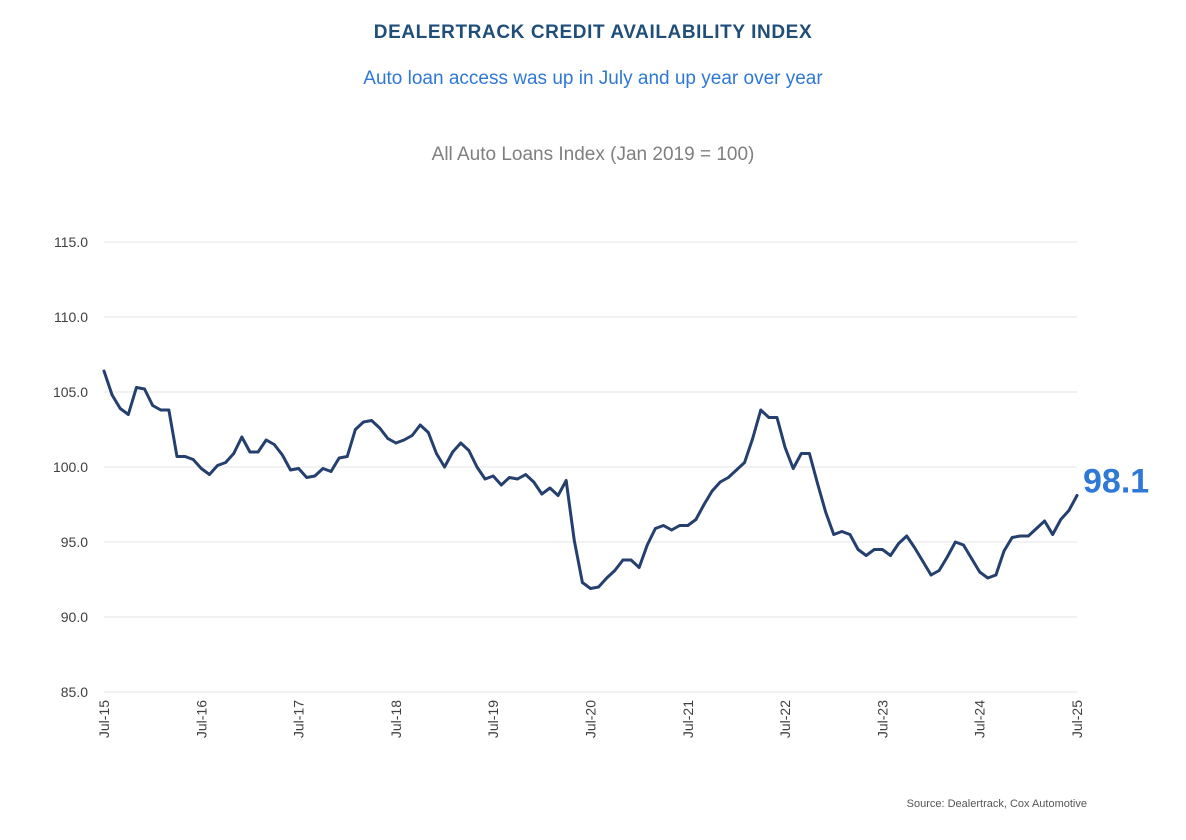  What do you see at coordinates (785, 719) in the screenshot?
I see `x-tick-label: Jul-22` at bounding box center [785, 719].